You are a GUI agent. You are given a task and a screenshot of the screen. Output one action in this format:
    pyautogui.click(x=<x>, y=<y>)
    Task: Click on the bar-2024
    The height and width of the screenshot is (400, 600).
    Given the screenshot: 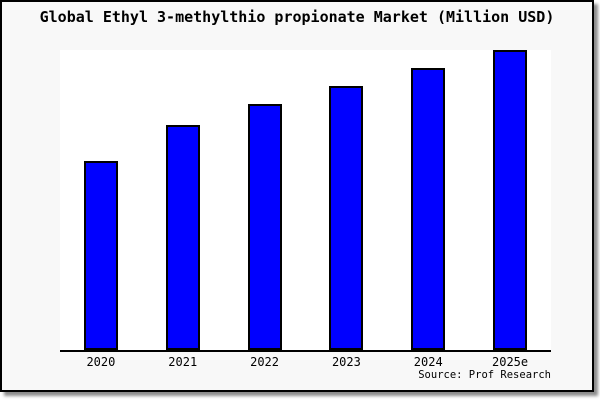 What is the action you would take?
    pyautogui.click(x=428, y=209)
    